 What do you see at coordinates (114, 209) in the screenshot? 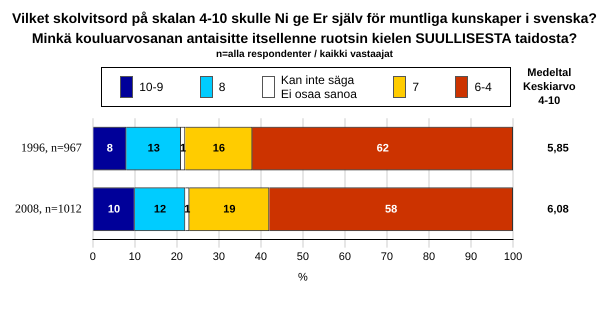
I see `data-label: 10` at bounding box center [114, 209].